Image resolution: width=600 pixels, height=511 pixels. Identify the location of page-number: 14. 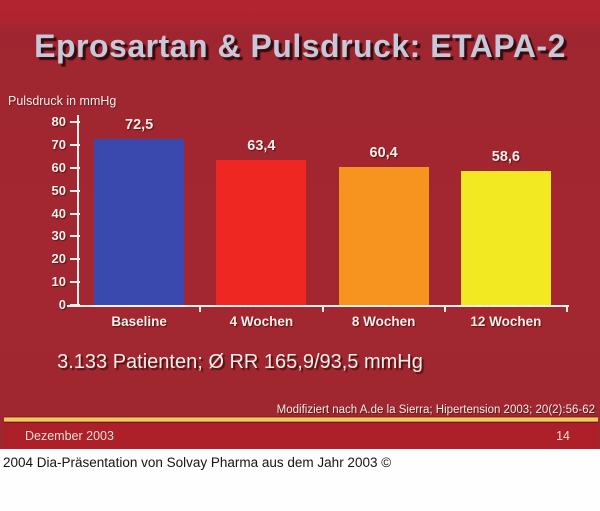
(563, 436).